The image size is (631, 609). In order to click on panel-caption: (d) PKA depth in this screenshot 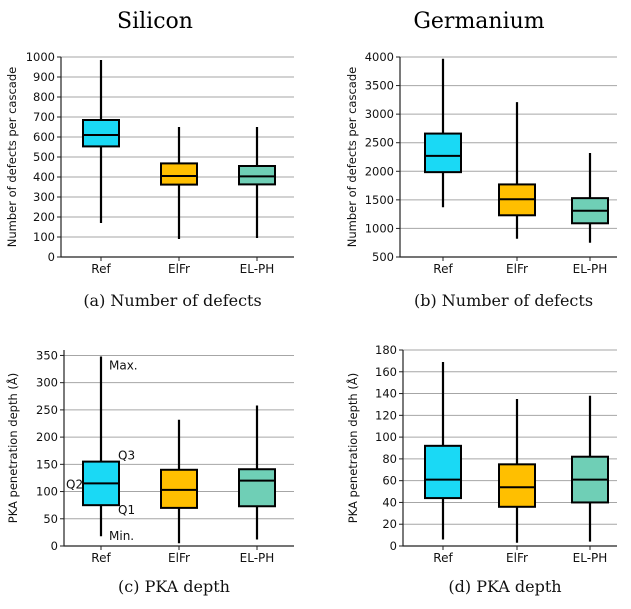, I will do `click(504, 586)`.